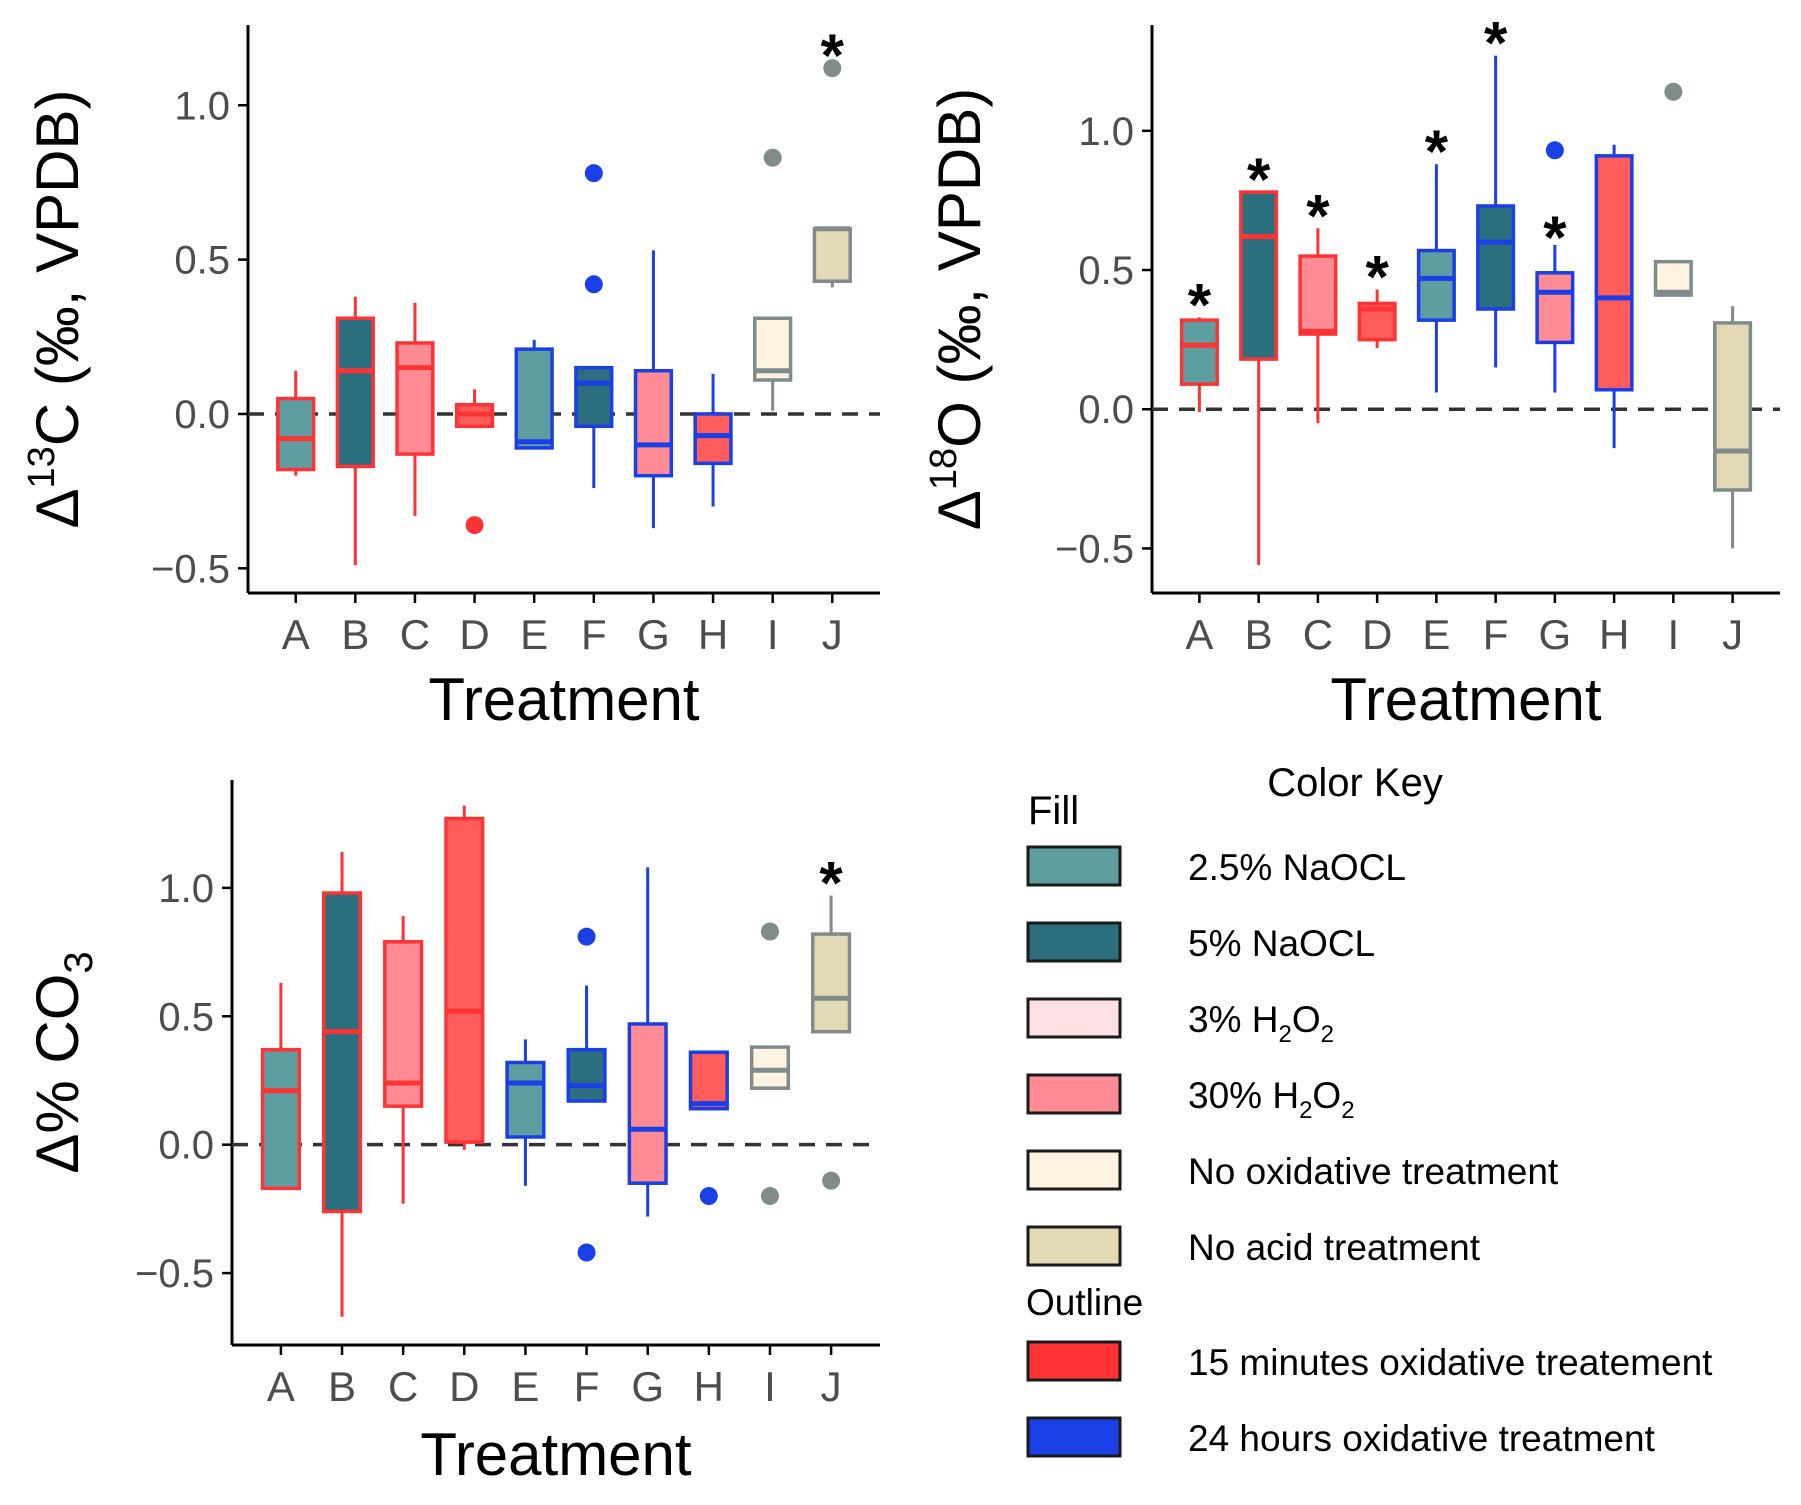  Describe the element at coordinates (1199, 634) in the screenshot. I see `x-tick-label: A` at that location.